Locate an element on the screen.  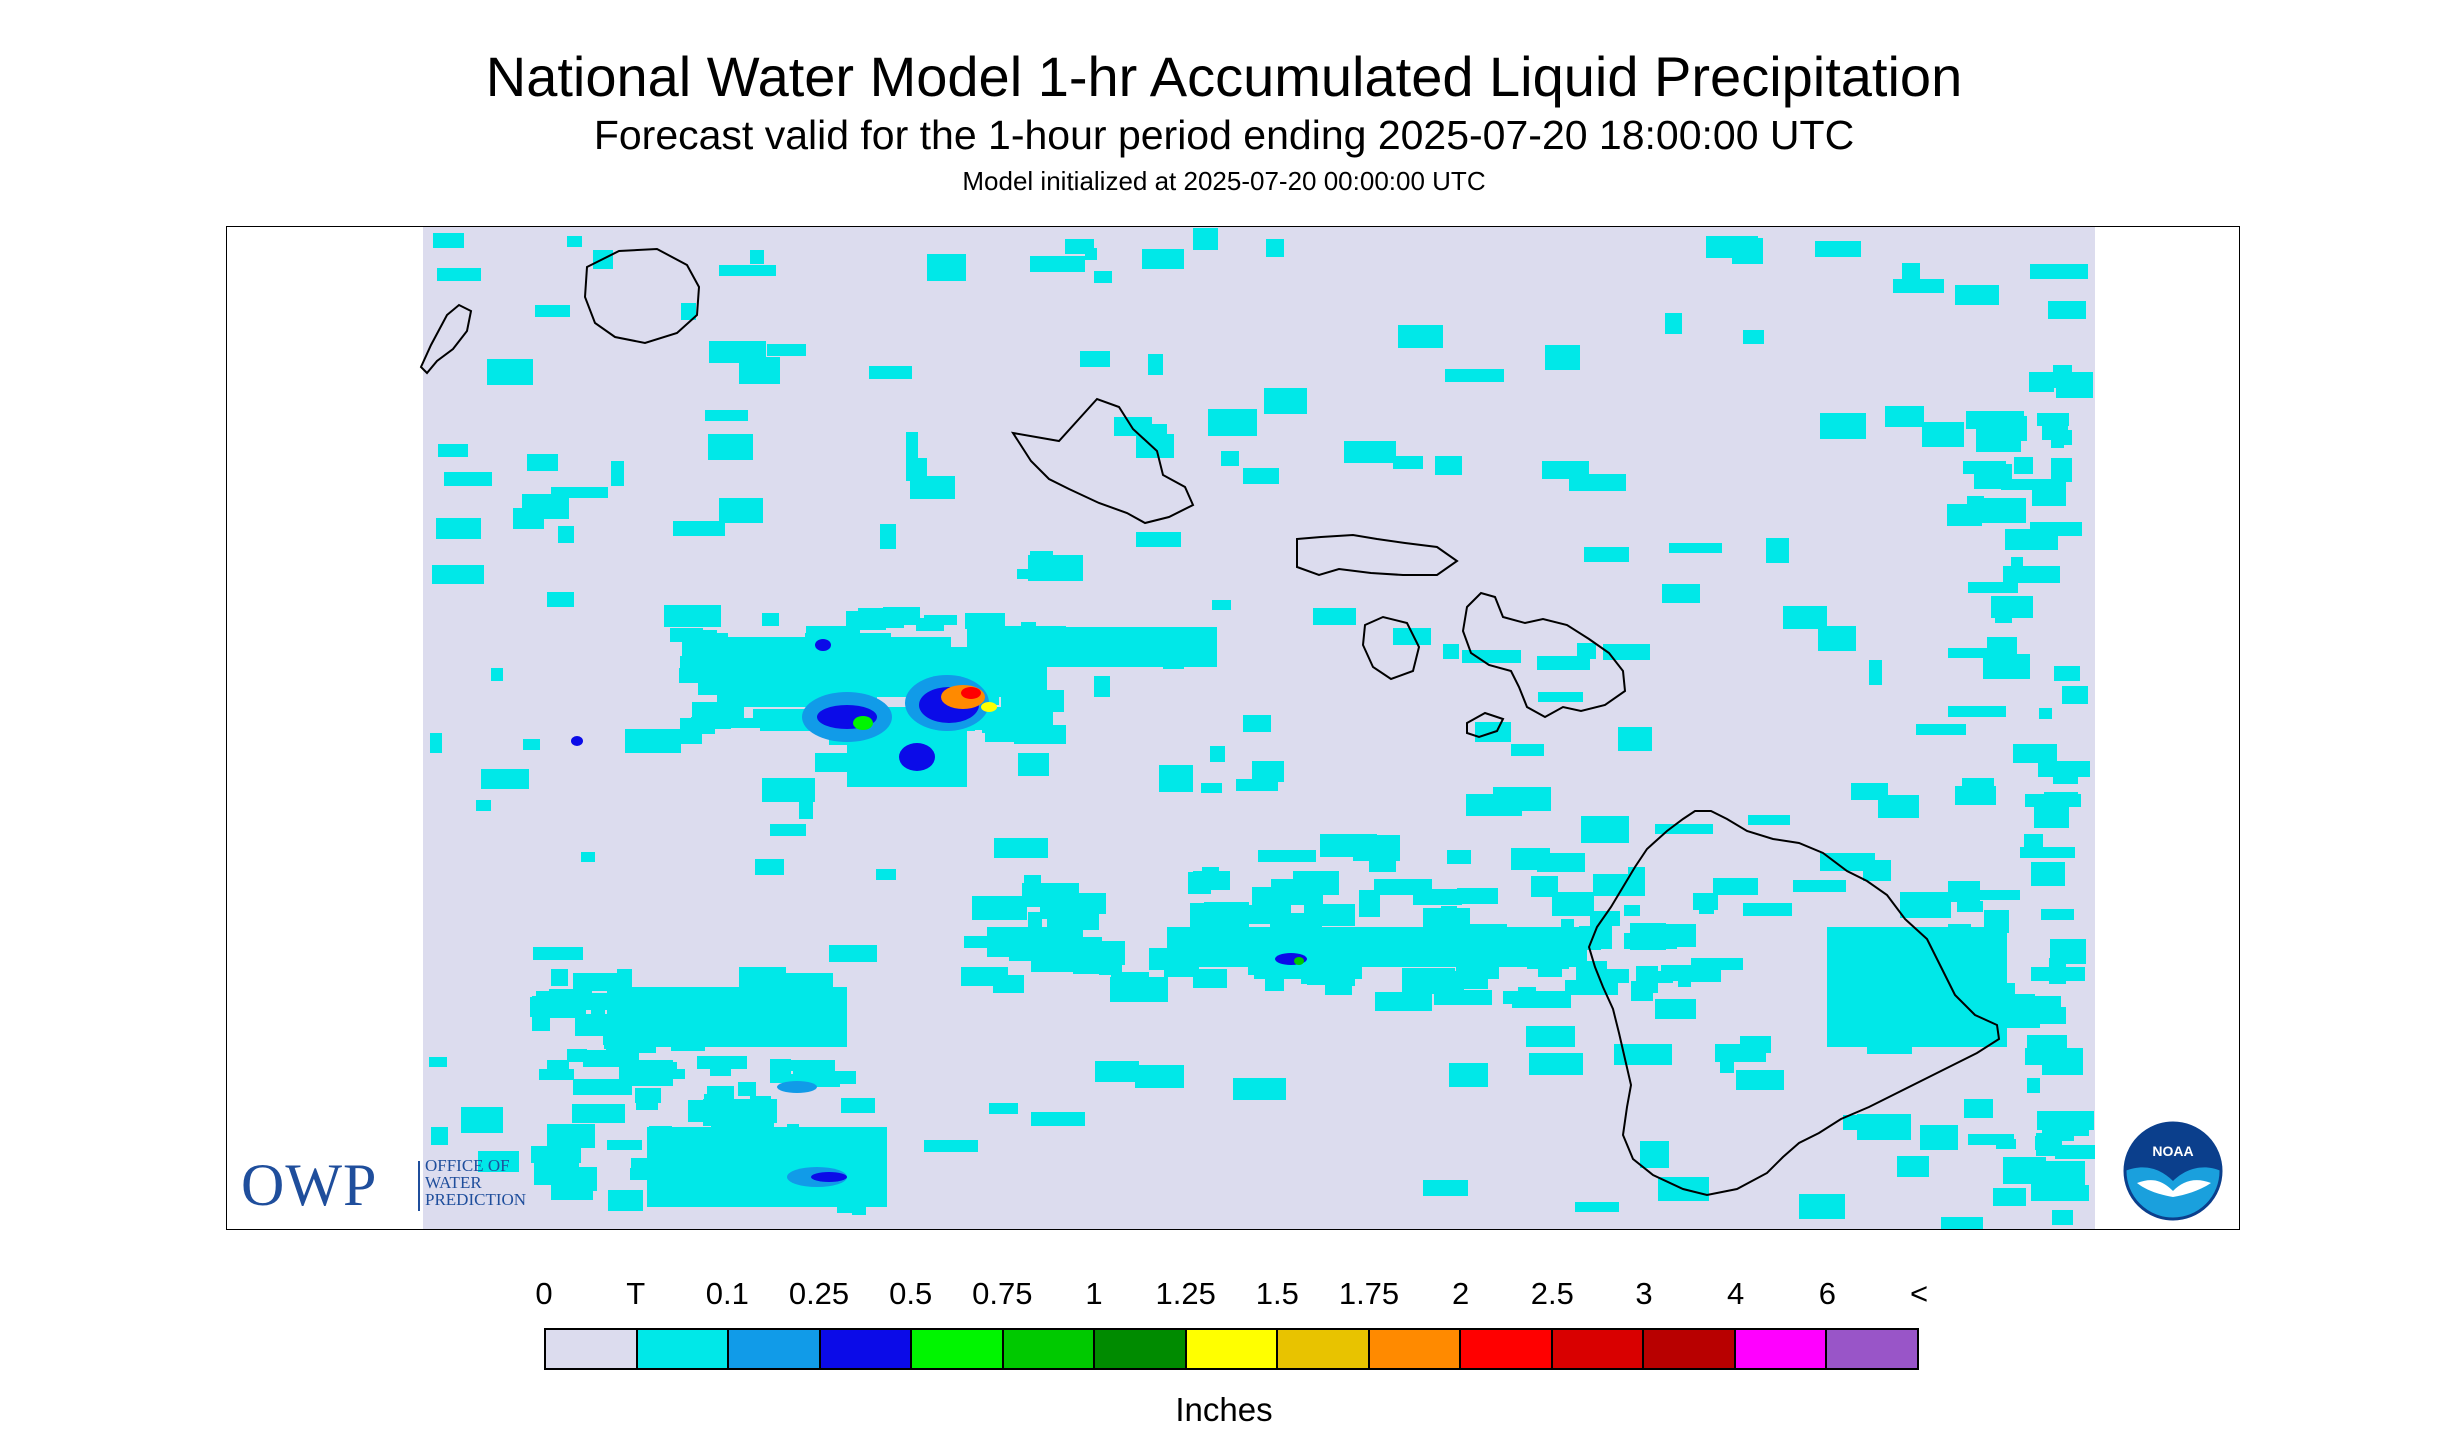
legend-label: 2 is located at coordinates (1461, 1293).